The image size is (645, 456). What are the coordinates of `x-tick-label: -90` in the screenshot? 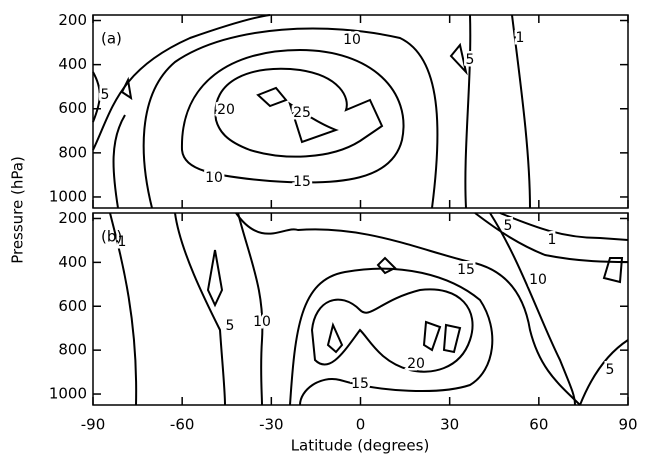 It's located at (93, 425).